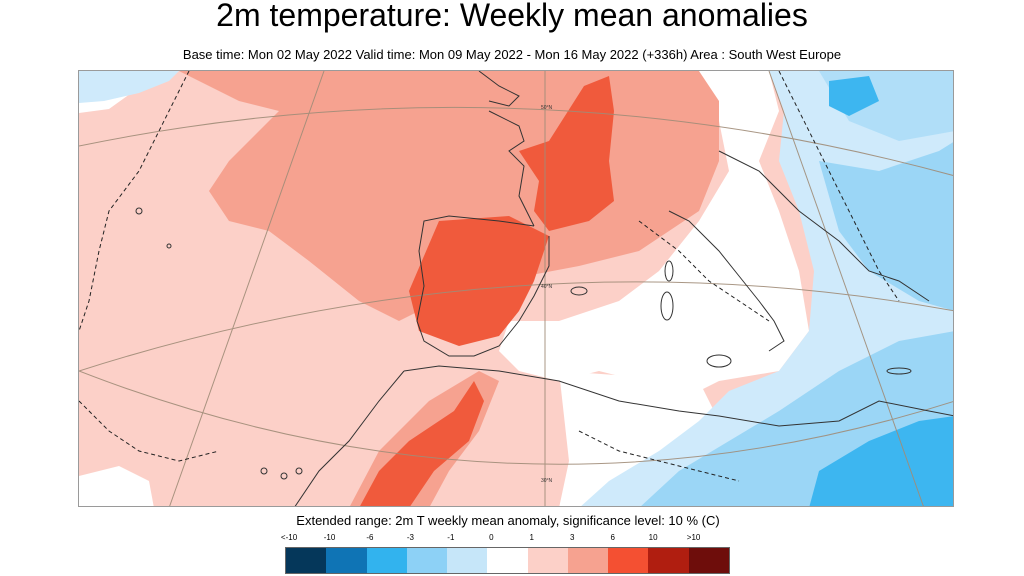 The image size is (1024, 576). What do you see at coordinates (719, 361) in the screenshot?
I see `island-sicily` at bounding box center [719, 361].